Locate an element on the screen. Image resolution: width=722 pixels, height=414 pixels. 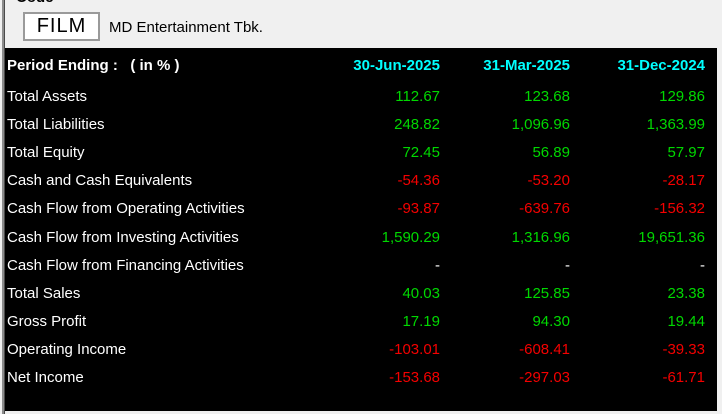
panel-left-border-shadow is located at coordinates (4, 207).